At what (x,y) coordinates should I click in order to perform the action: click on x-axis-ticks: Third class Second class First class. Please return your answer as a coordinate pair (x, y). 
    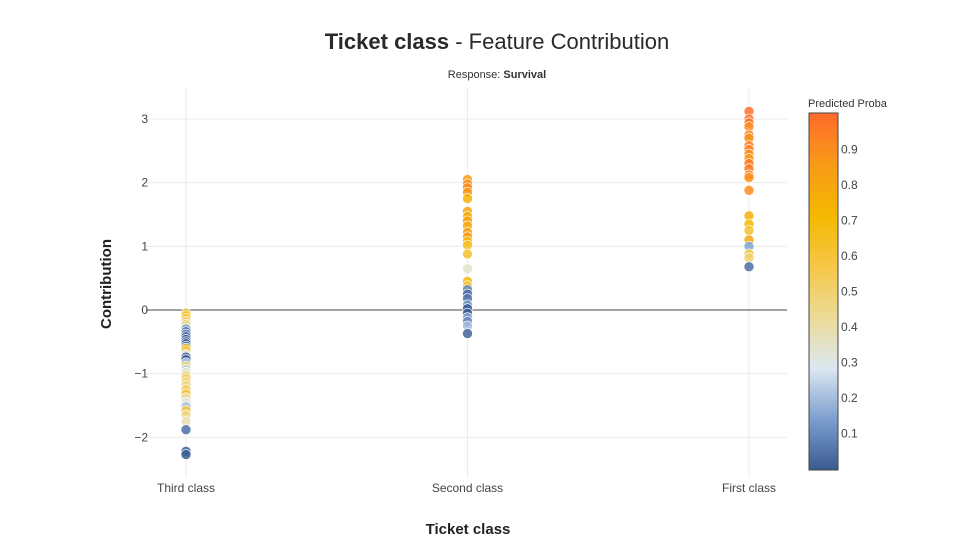
    Looking at the image, I should click on (466, 488).